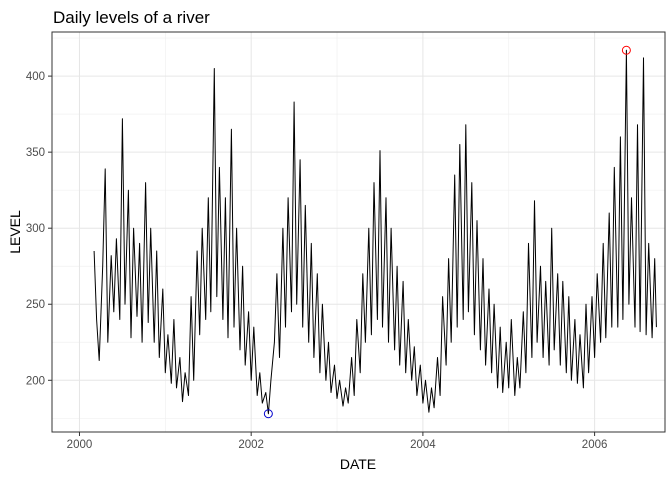  I want to click on y-tick-label: 350, so click(35, 153).